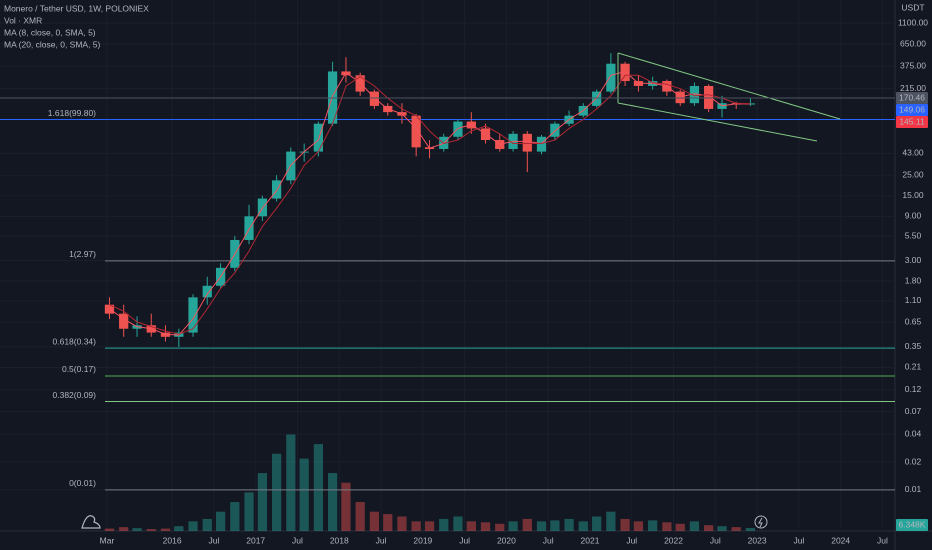 This screenshot has height=550, width=932. Describe the element at coordinates (913, 43) in the screenshot. I see `y-tick-label: 650.00` at that location.